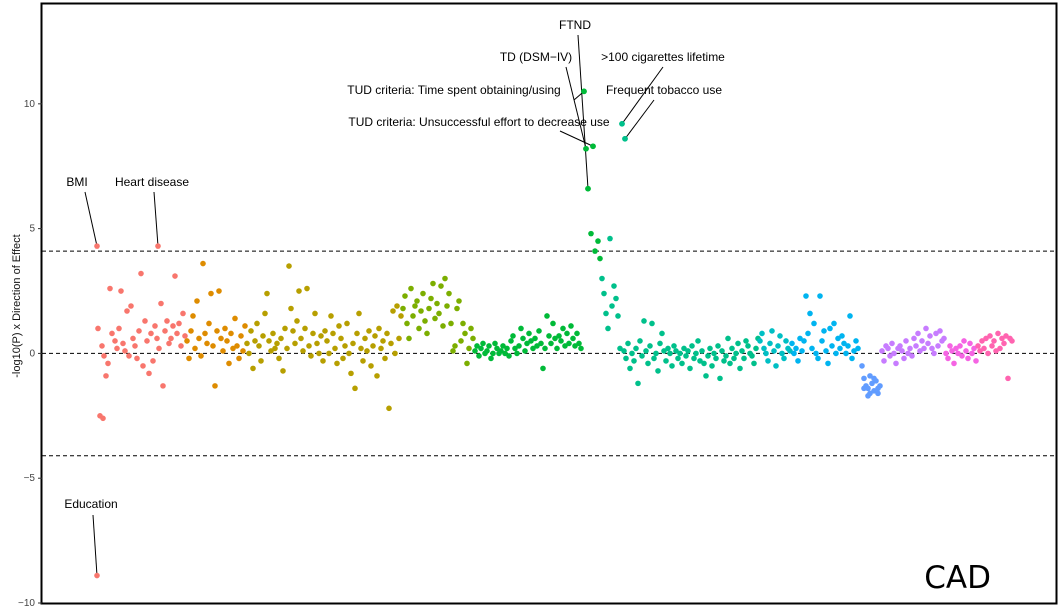  Describe the element at coordinates (17, 306) in the screenshot. I see `y-axis-label: -log10(P) x Direction of Effect` at that location.